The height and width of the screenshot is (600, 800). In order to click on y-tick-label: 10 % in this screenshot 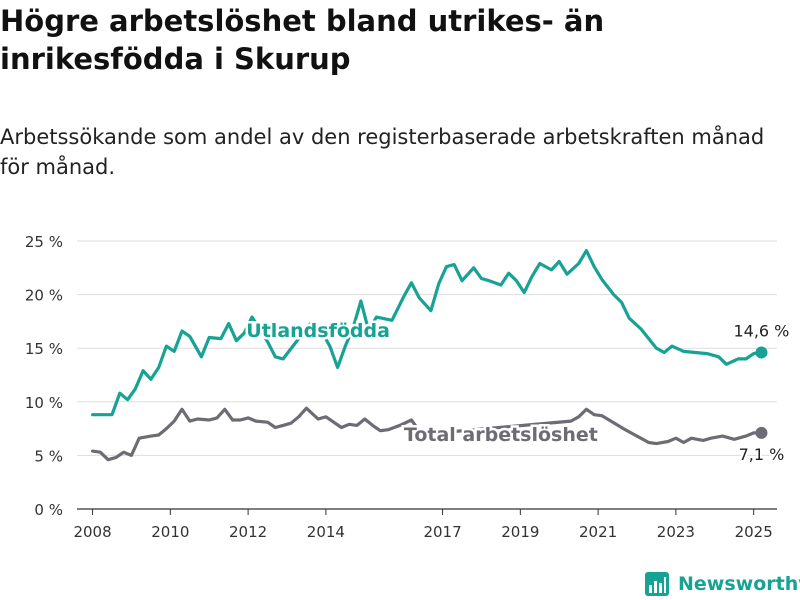, I will do `click(44, 403)`.